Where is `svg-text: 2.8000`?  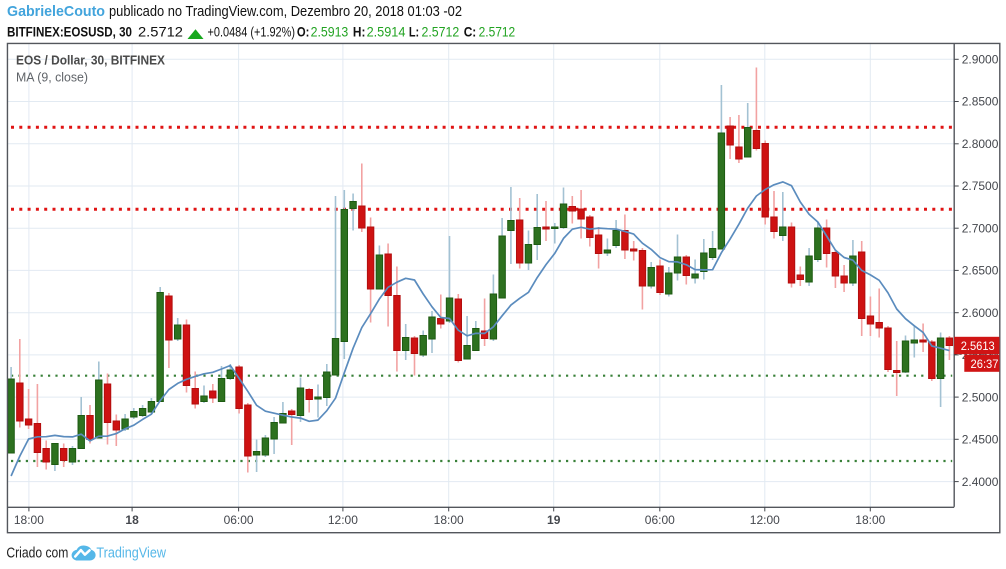
svg-text: 2.8000 is located at coordinates (980, 144).